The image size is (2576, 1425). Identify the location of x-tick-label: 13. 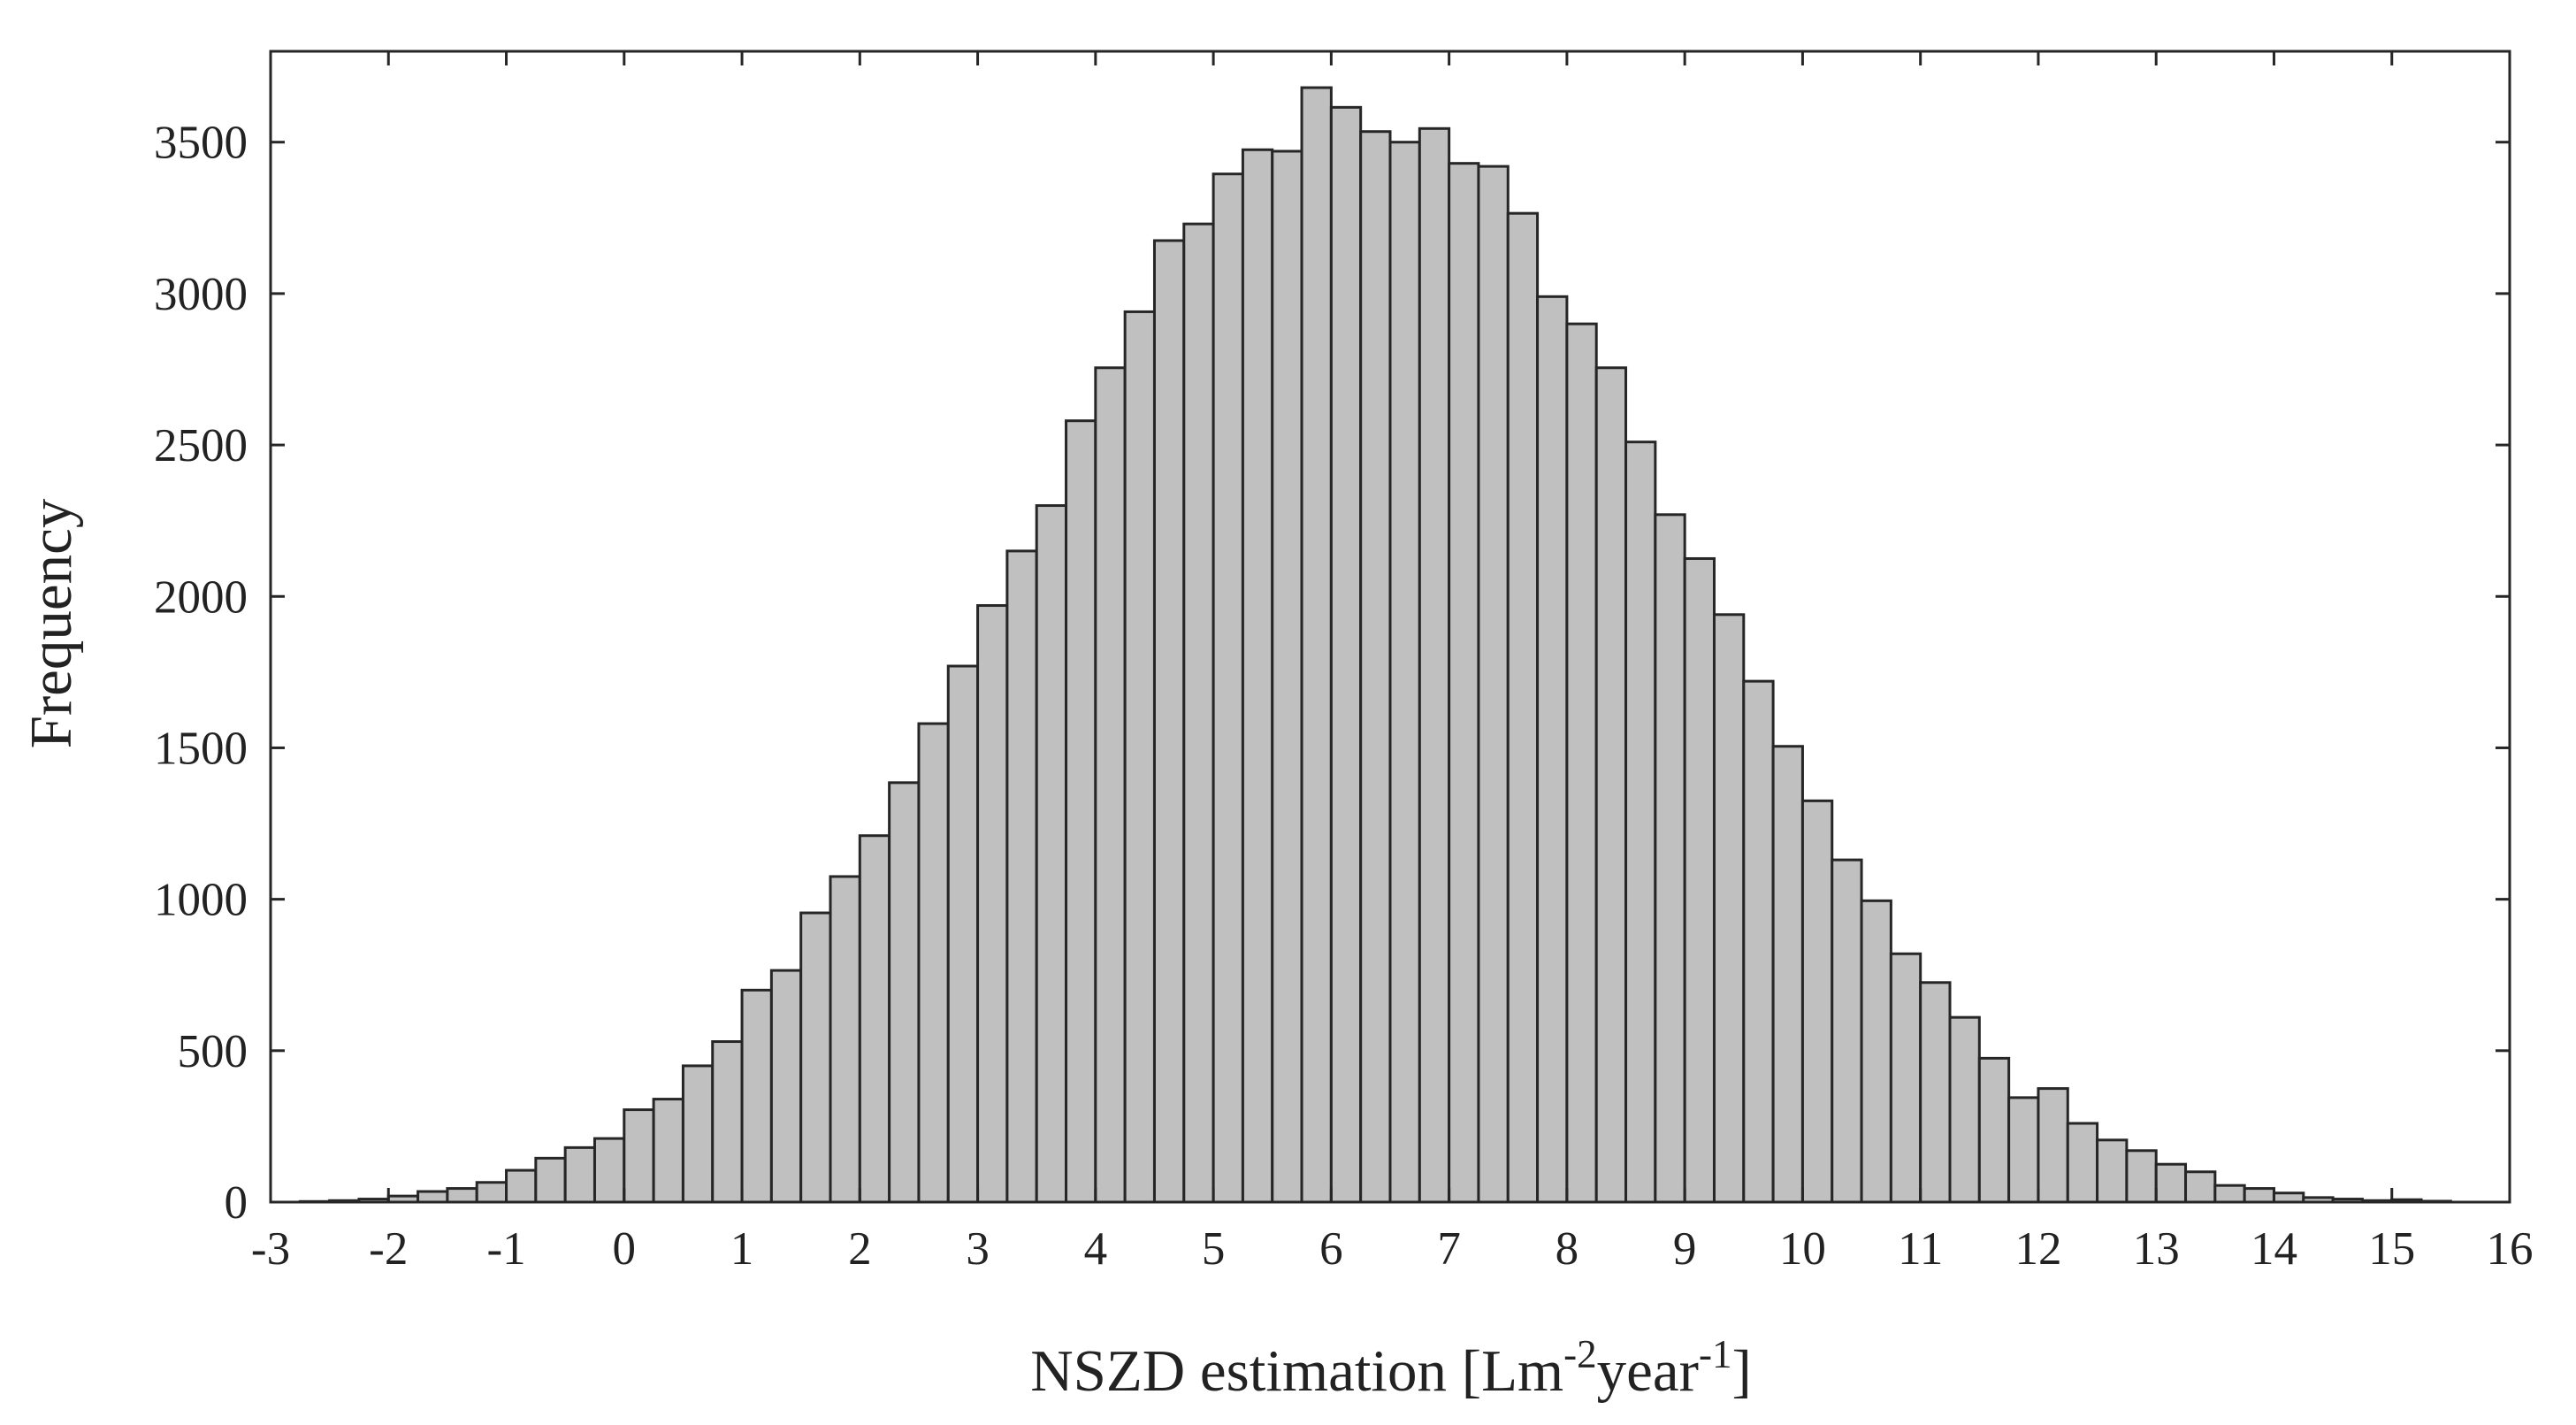
(2156, 1249).